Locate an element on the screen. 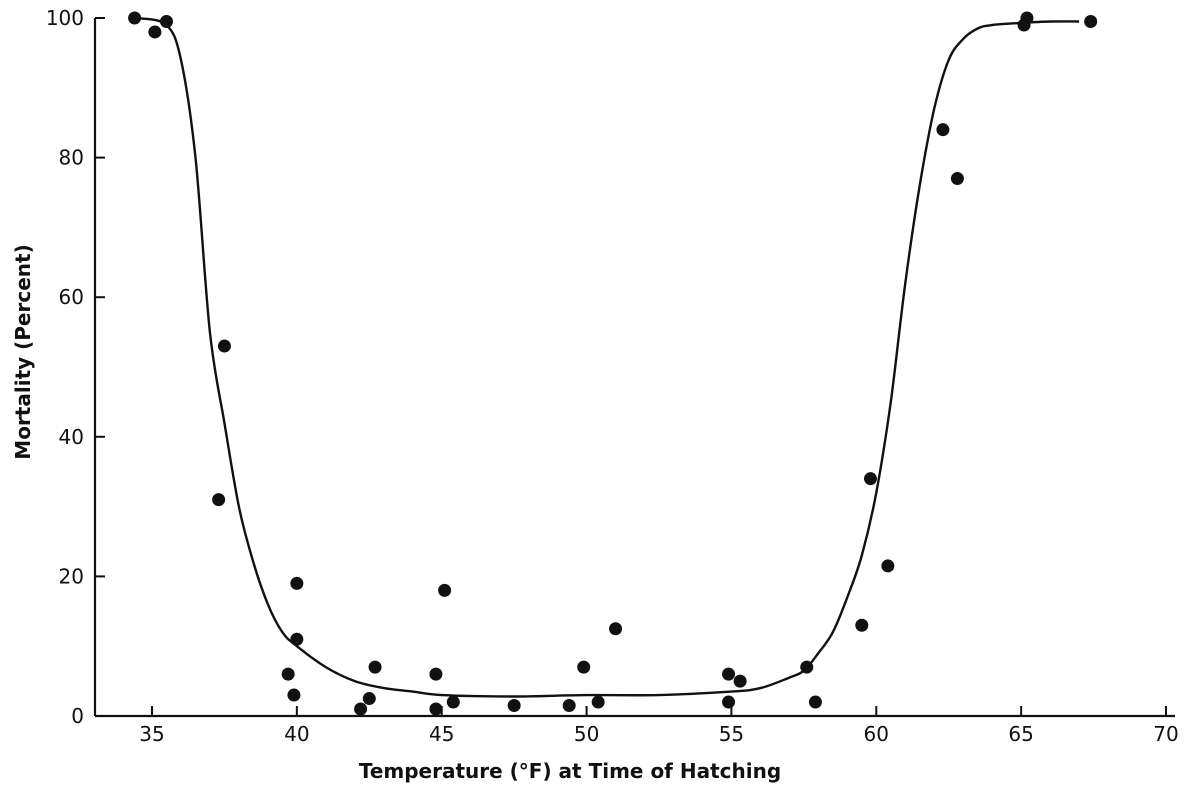 The height and width of the screenshot is (786, 1190). y-ticks: 0 20 40 60 80 100 is located at coordinates (75, 367).